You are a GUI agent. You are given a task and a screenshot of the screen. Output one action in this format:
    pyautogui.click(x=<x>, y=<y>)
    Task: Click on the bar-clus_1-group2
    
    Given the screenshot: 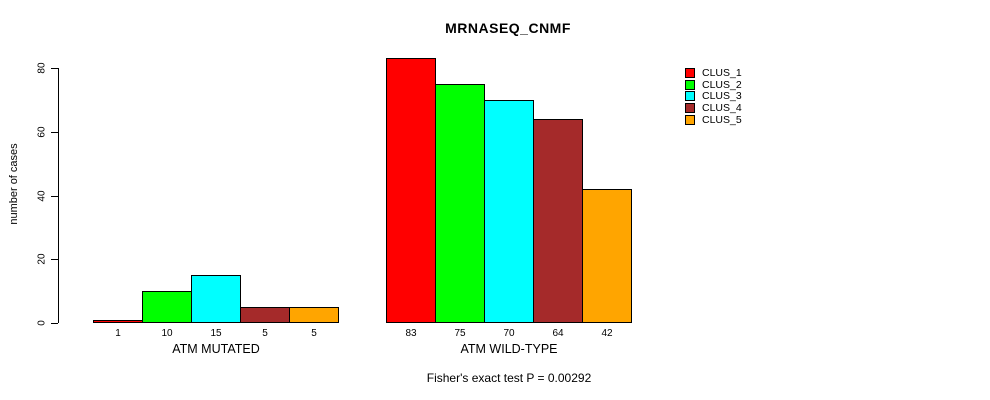 What is the action you would take?
    pyautogui.click(x=411, y=190)
    